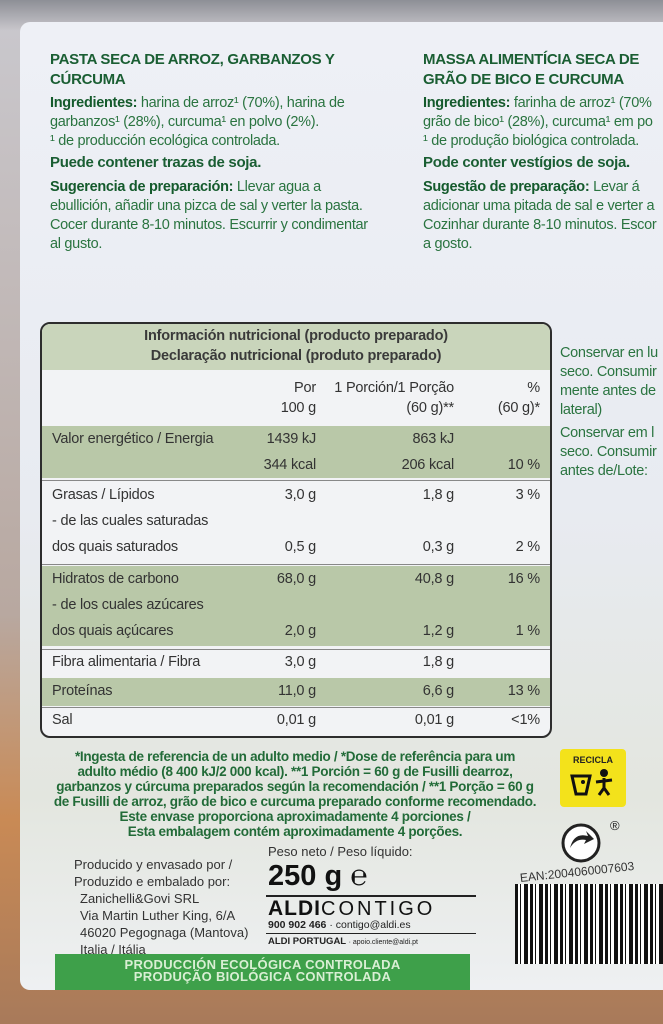 Image resolution: width=663 pixels, height=1024 pixels. I want to click on es-ing-text: harina de arroz¹ (70%), harina de, so click(241, 103).